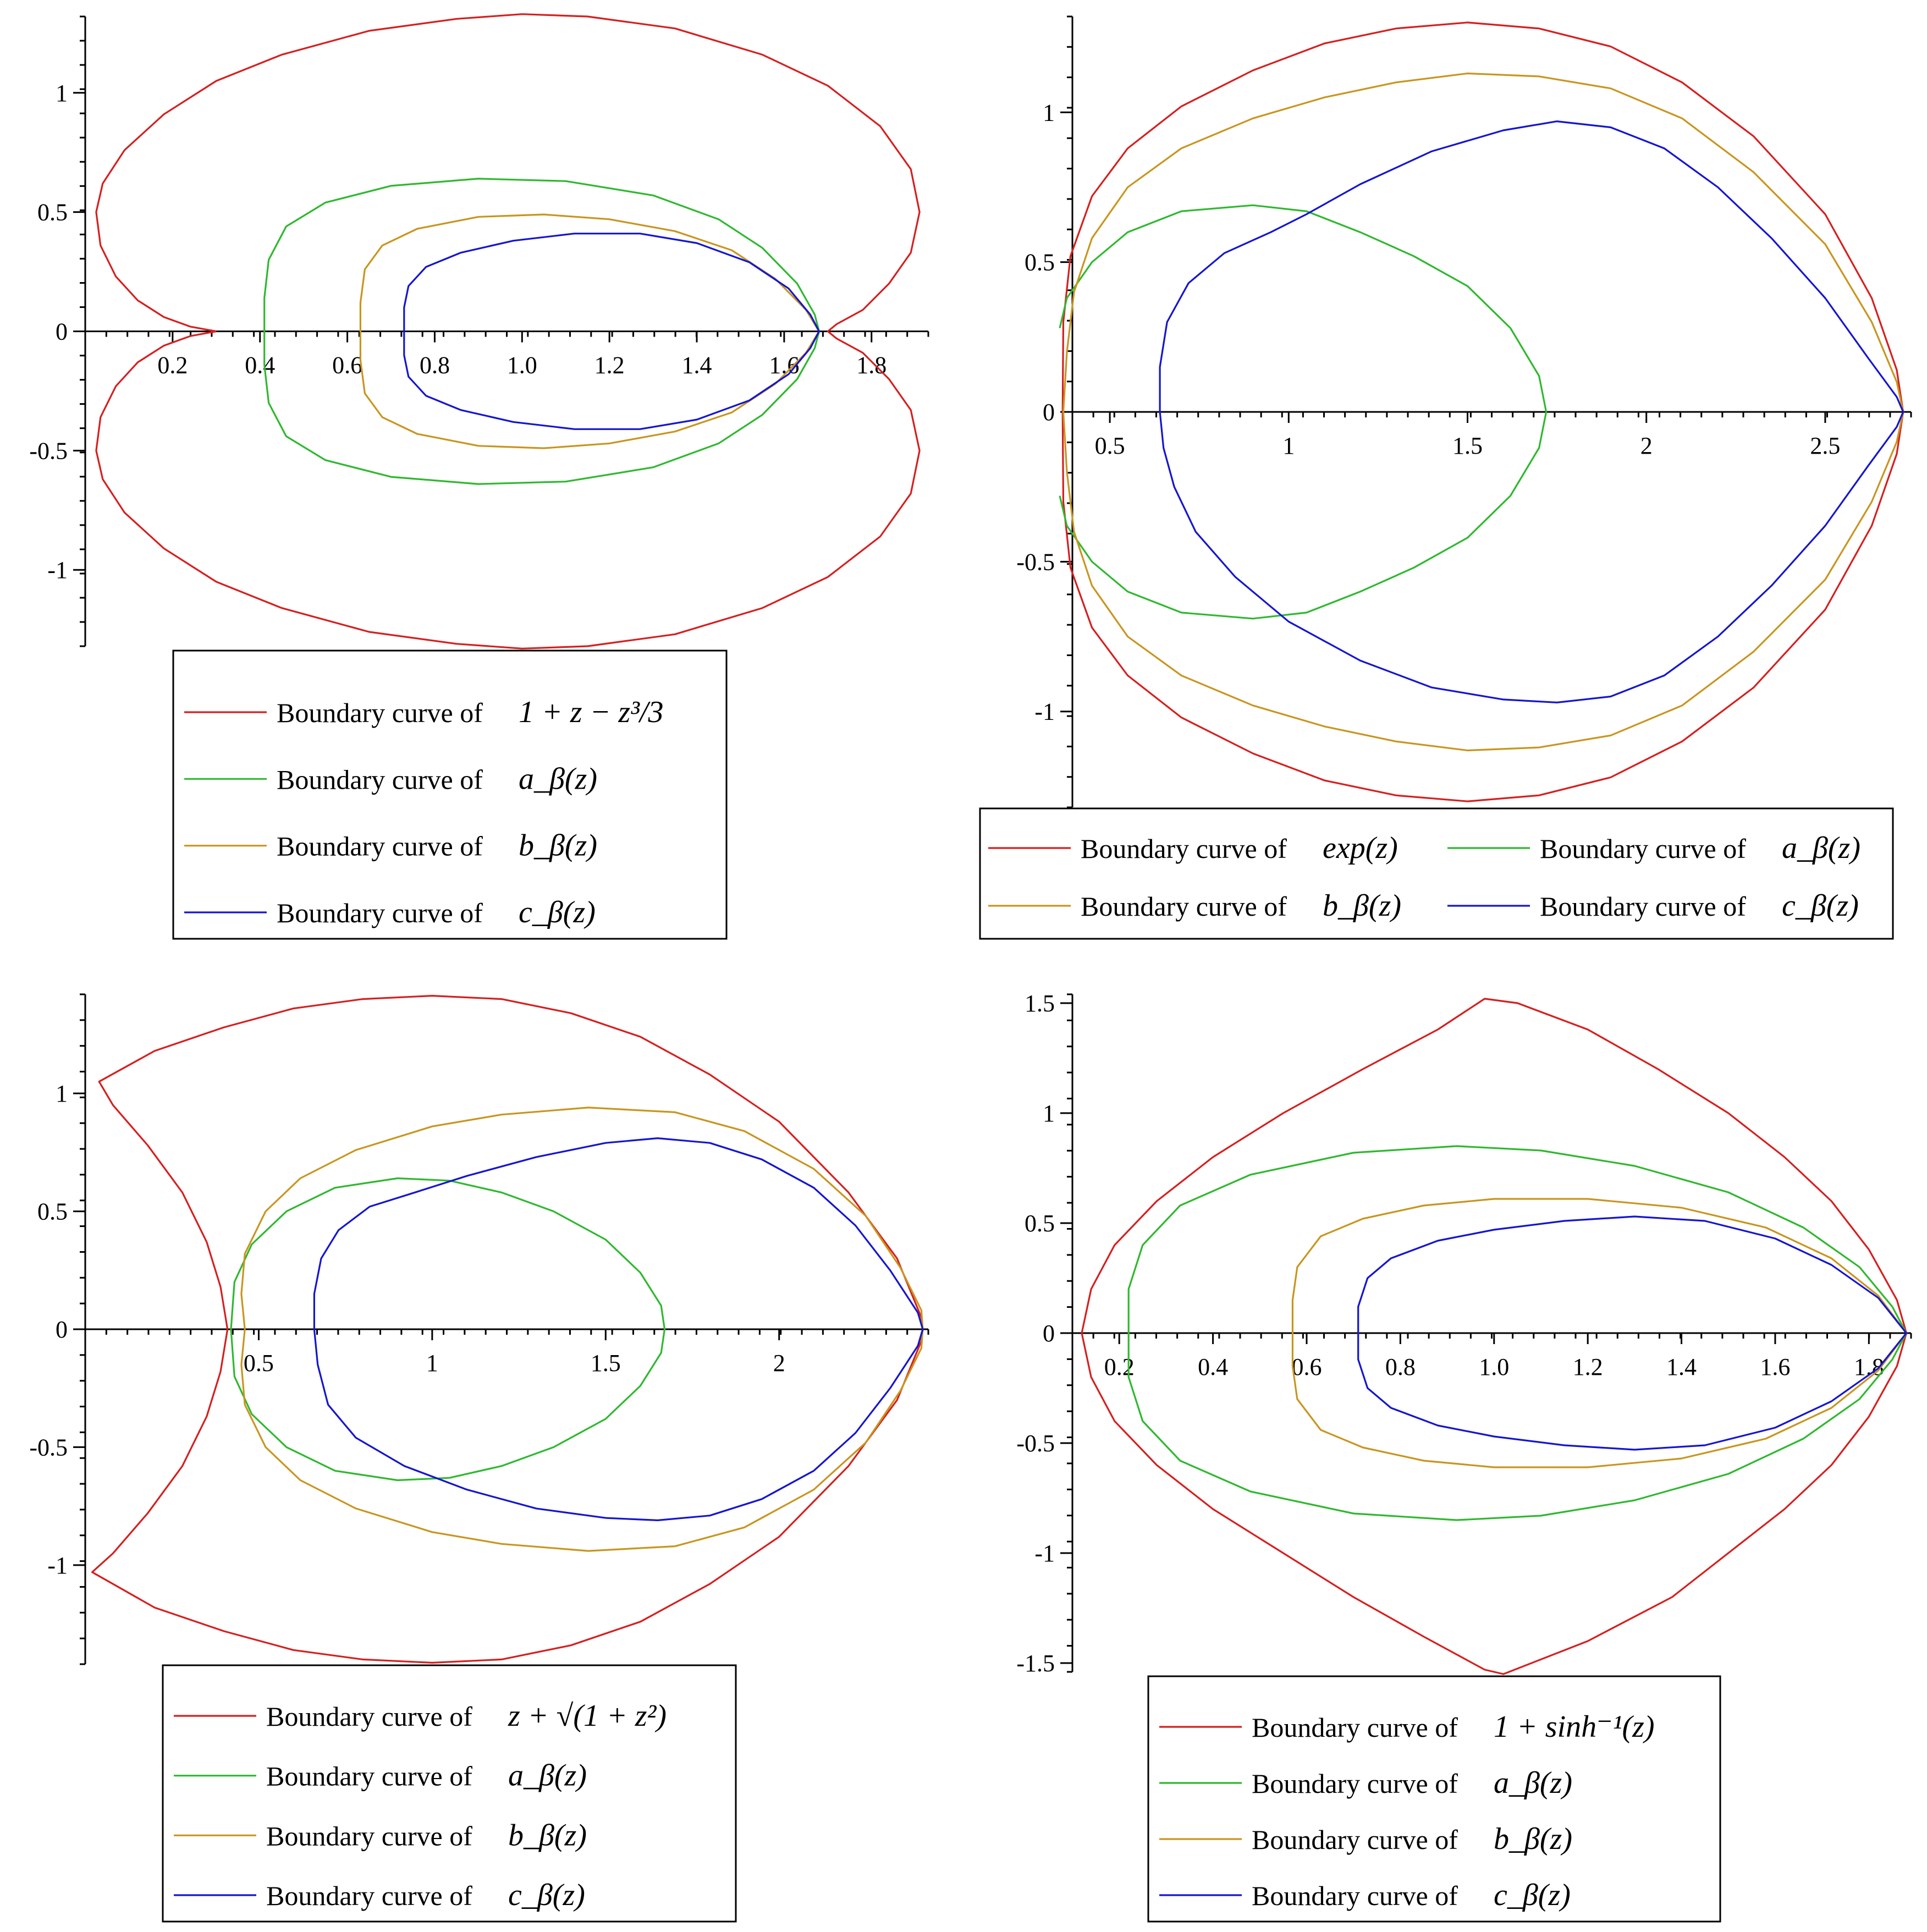 Image resolution: width=1927 pixels, height=1932 pixels. Describe the element at coordinates (1825, 445) in the screenshot. I see `x-tick-label: 2.5` at that location.